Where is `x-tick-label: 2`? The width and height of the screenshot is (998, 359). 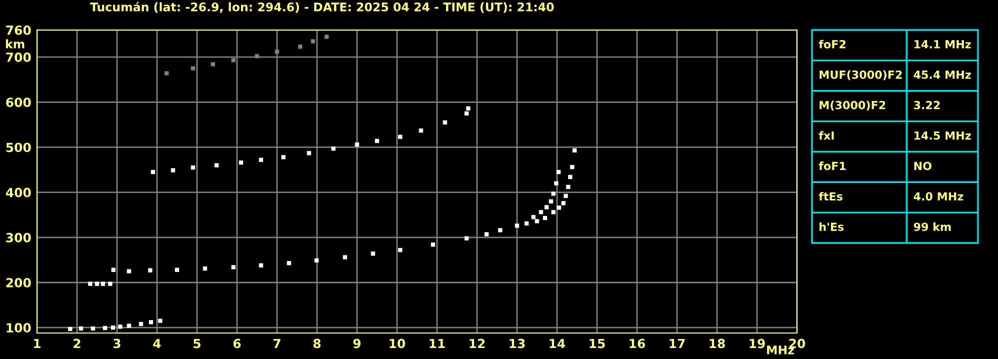 x-tick-label: 2 is located at coordinates (77, 343).